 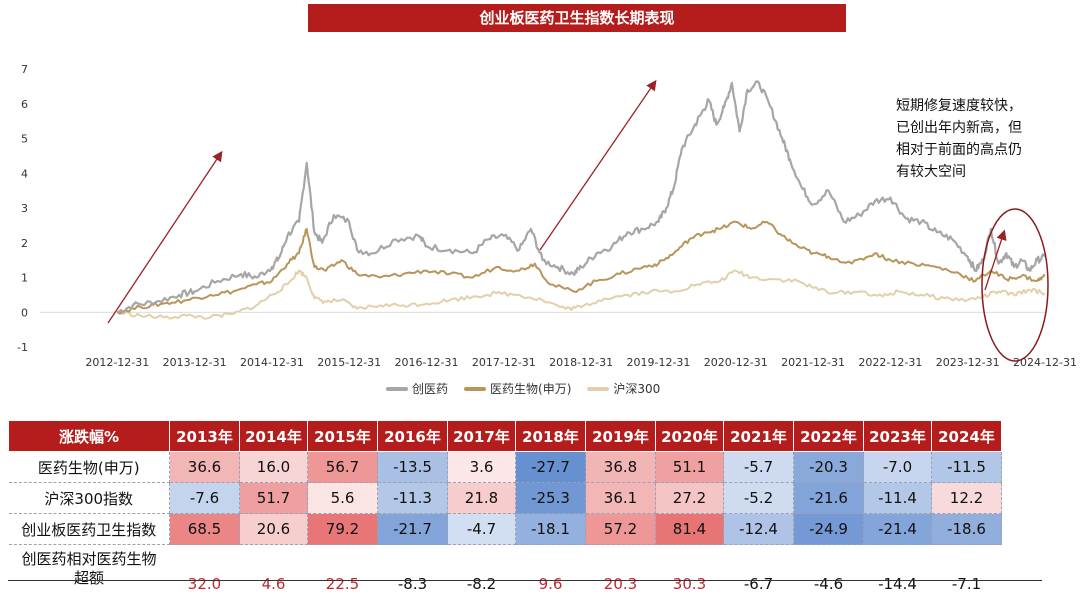 I want to click on table-cell: -24.9, so click(x=829, y=529).